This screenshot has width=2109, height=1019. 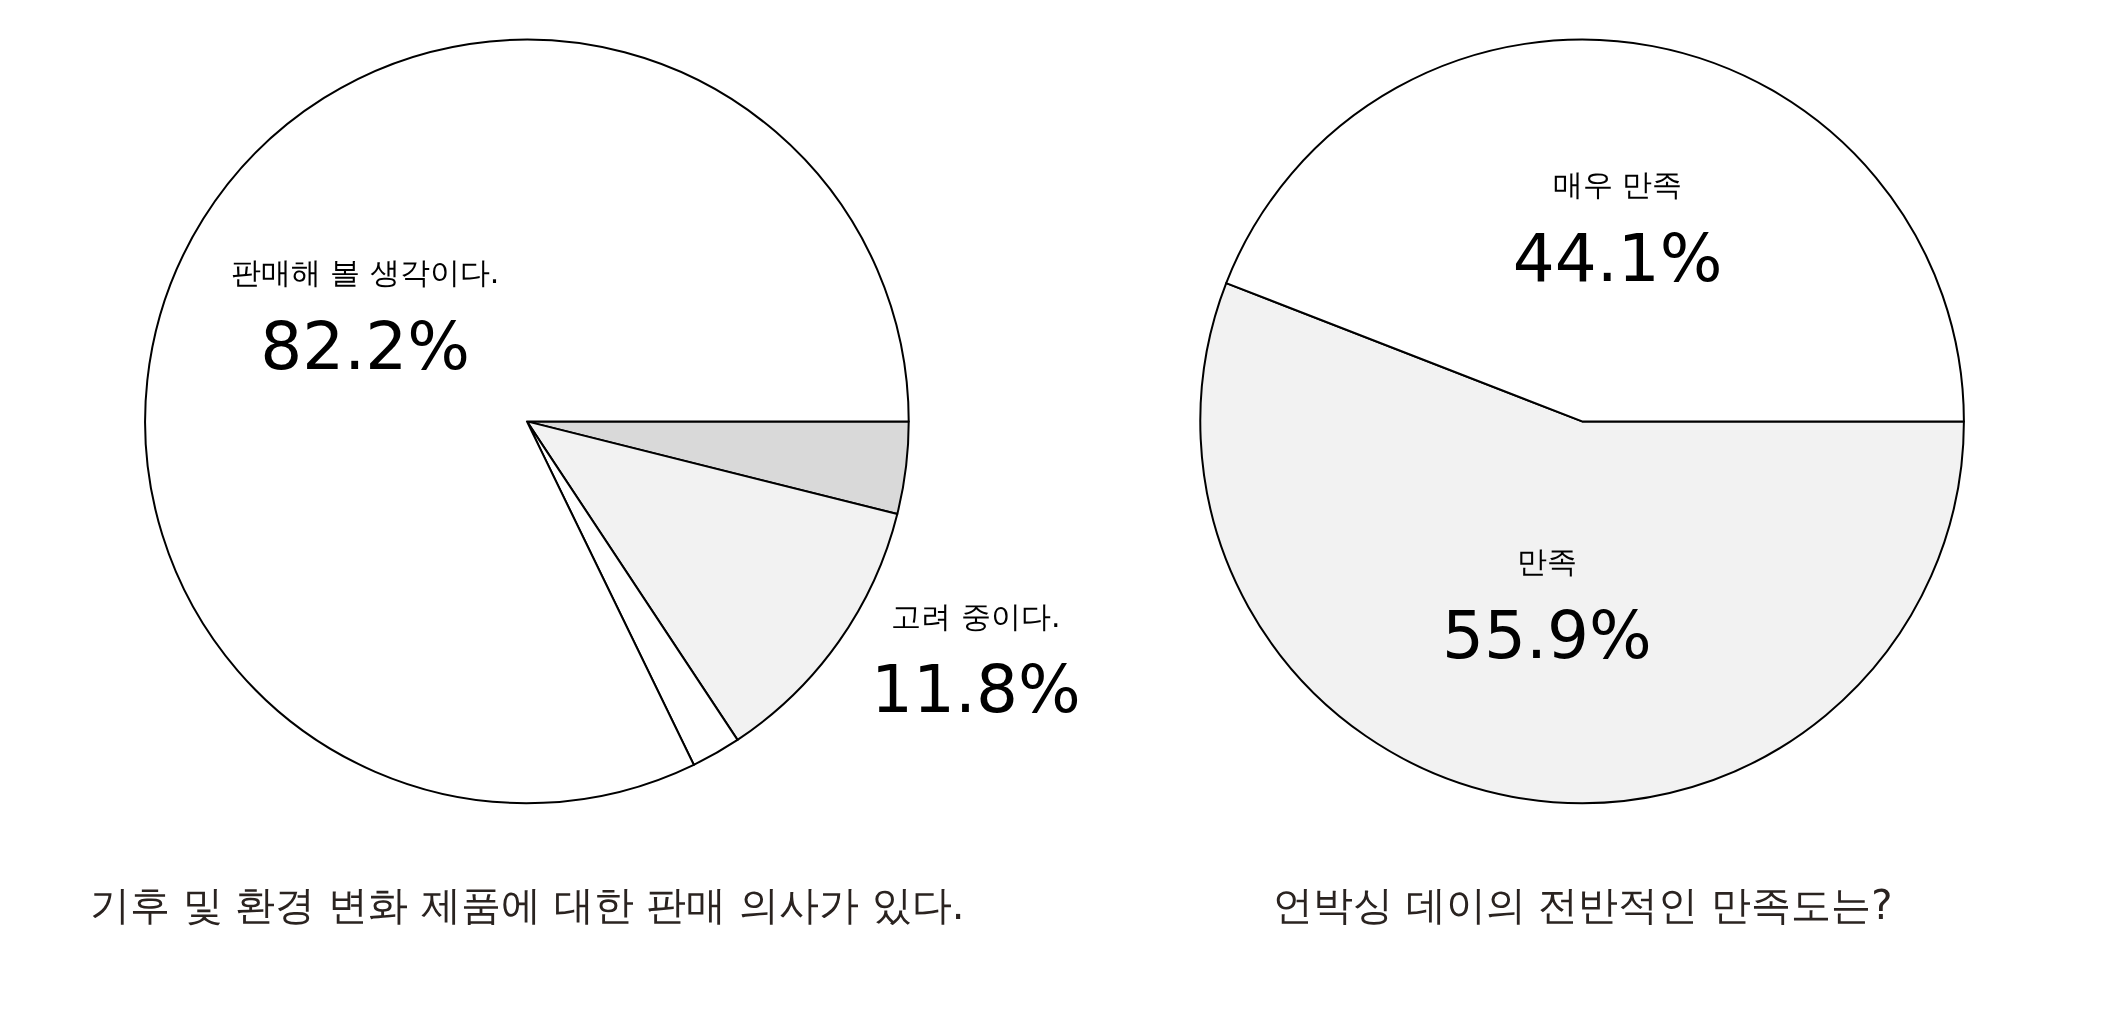 I want to click on slice-label: 매우 만족, so click(x=1617, y=185).